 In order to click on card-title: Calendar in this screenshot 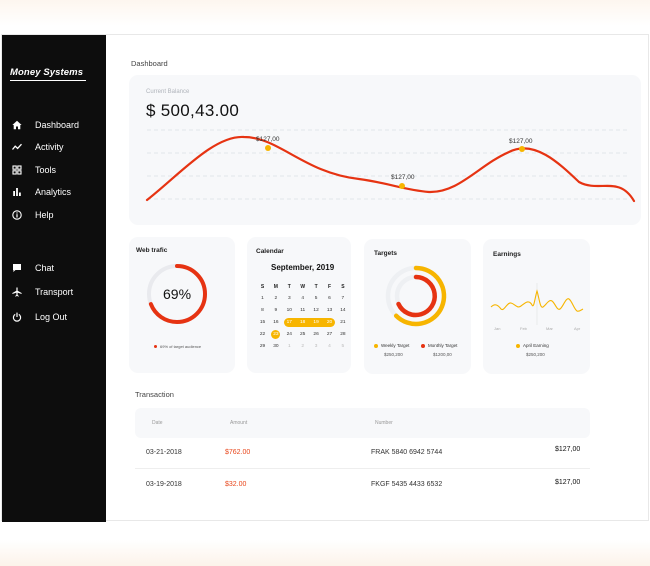, I will do `click(270, 251)`.